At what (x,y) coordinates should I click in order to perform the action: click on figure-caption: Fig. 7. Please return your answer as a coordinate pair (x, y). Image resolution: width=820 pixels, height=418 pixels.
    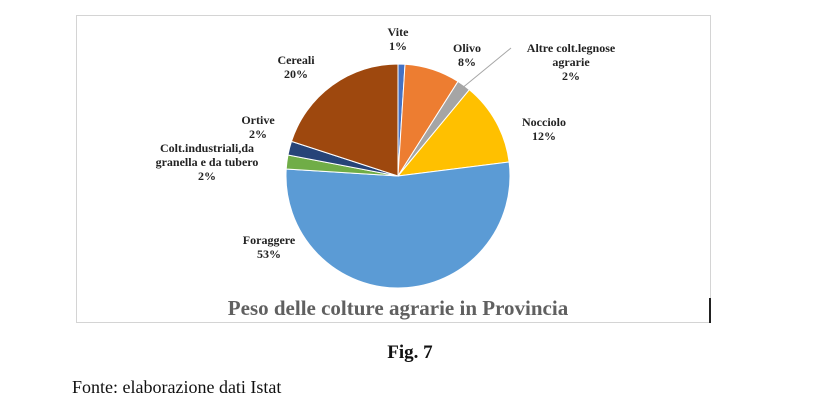
    Looking at the image, I should click on (410, 352).